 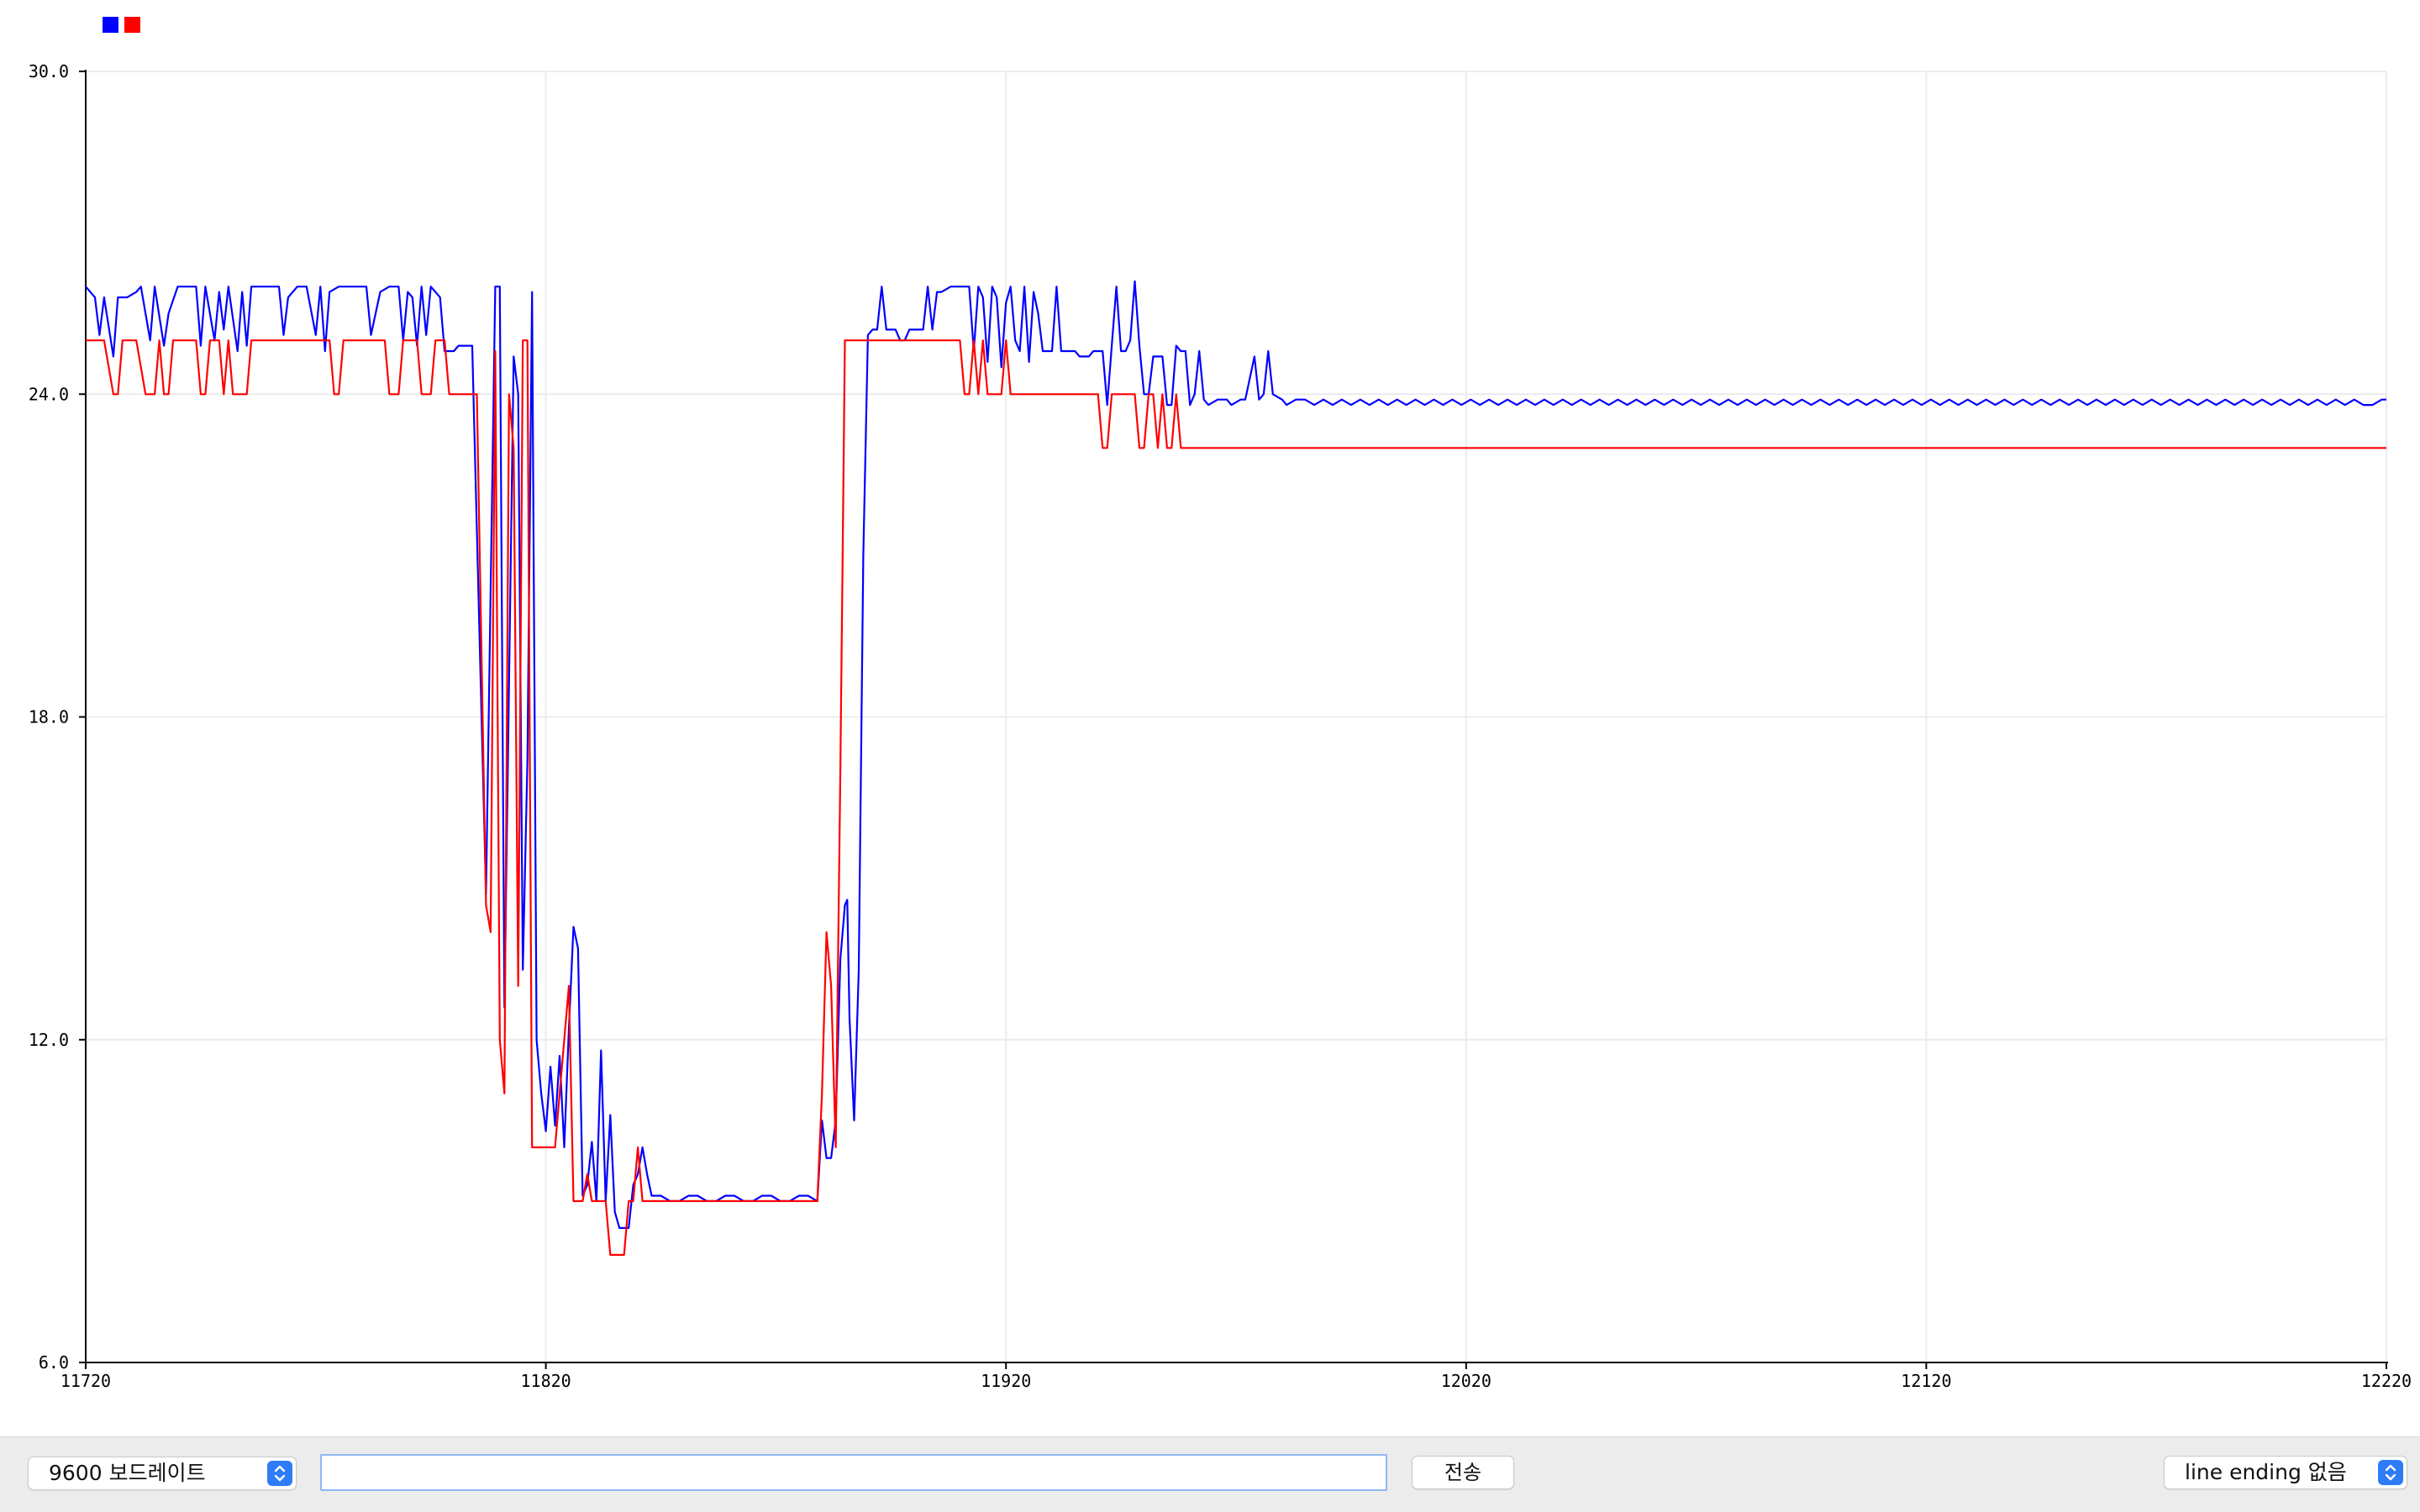 I want to click on x-tick-label: 12220, so click(x=2387, y=1381).